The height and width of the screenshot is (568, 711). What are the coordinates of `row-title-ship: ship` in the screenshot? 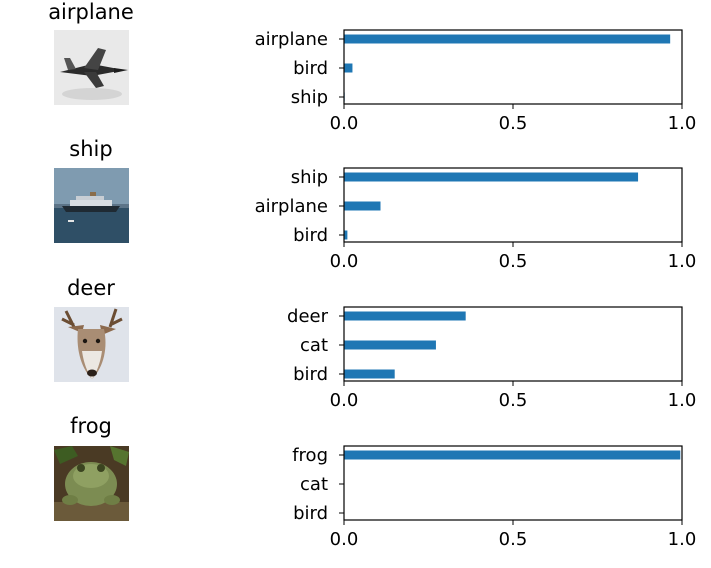 It's located at (91, 149).